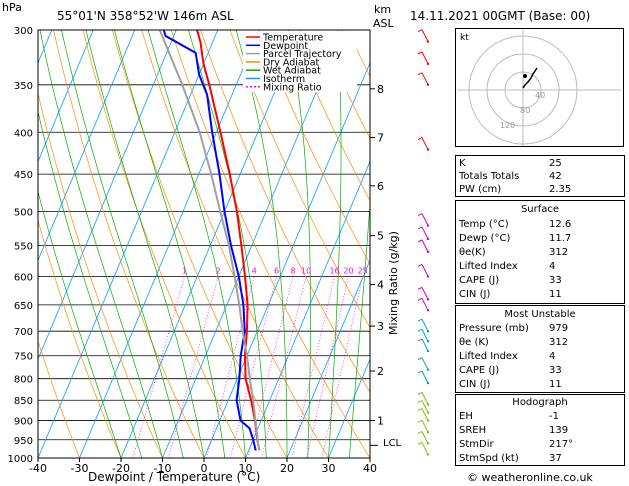 The height and width of the screenshot is (486, 629). What do you see at coordinates (287, 468) in the screenshot?
I see `x-tick-label: 20` at bounding box center [287, 468].